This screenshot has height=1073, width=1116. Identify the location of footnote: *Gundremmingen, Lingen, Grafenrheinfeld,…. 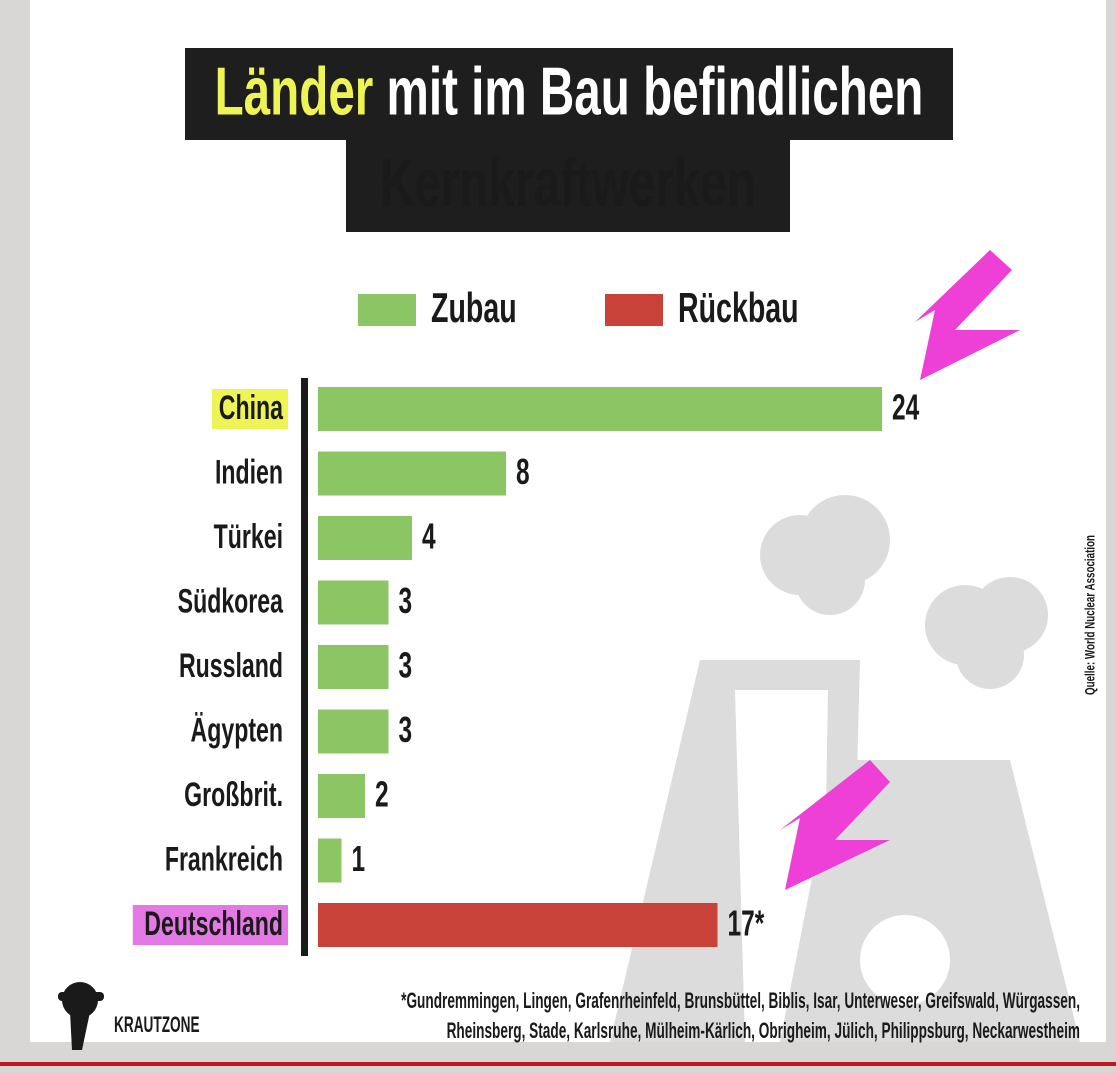
(740, 999).